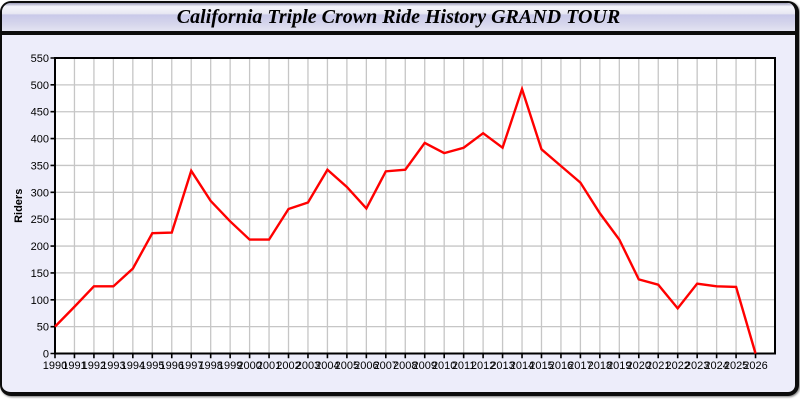 Image resolution: width=800 pixels, height=400 pixels. What do you see at coordinates (40, 301) in the screenshot?
I see `svg-text: 100` at bounding box center [40, 301].